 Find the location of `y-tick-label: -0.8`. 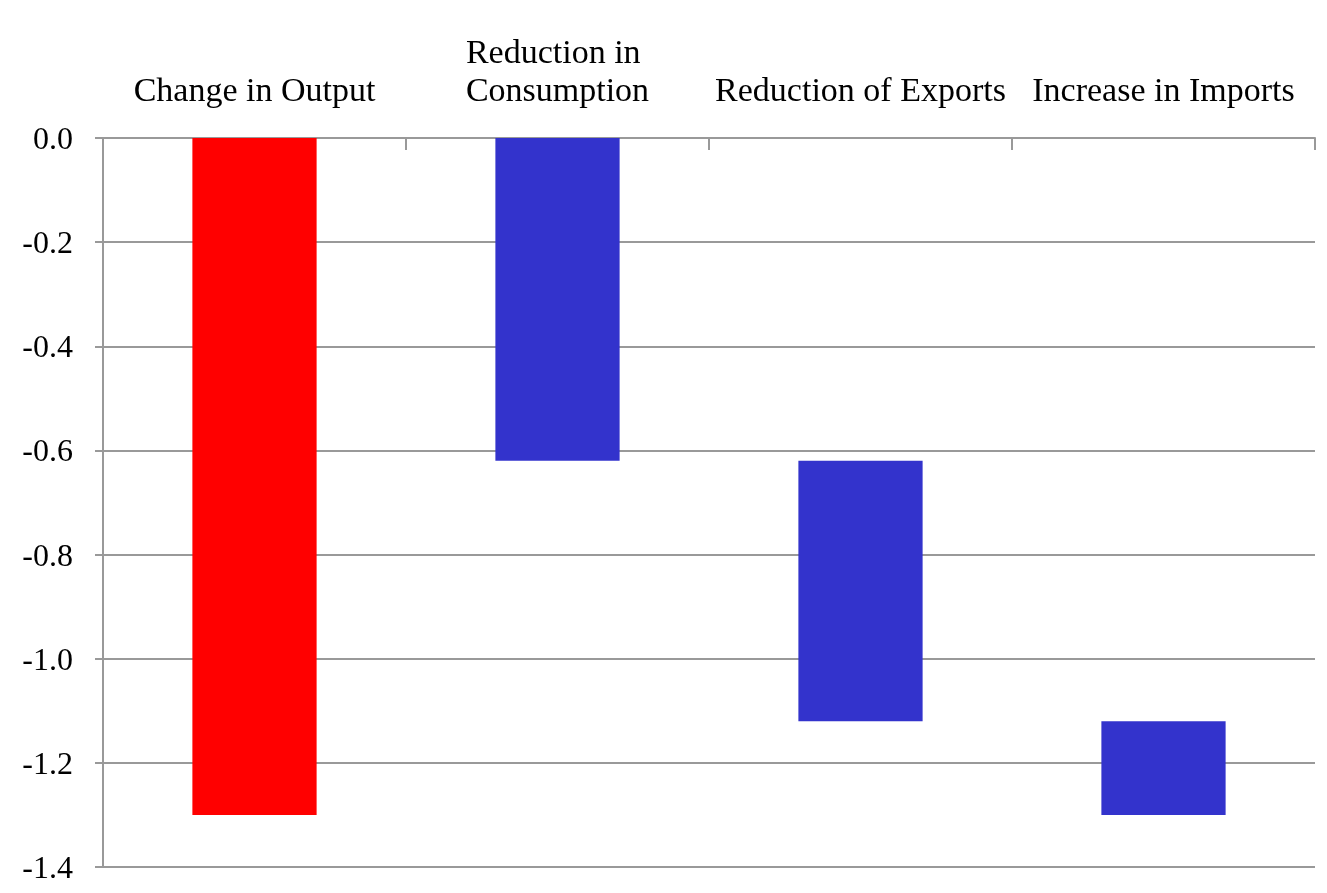

y-tick-label: -0.8 is located at coordinates (47, 554).